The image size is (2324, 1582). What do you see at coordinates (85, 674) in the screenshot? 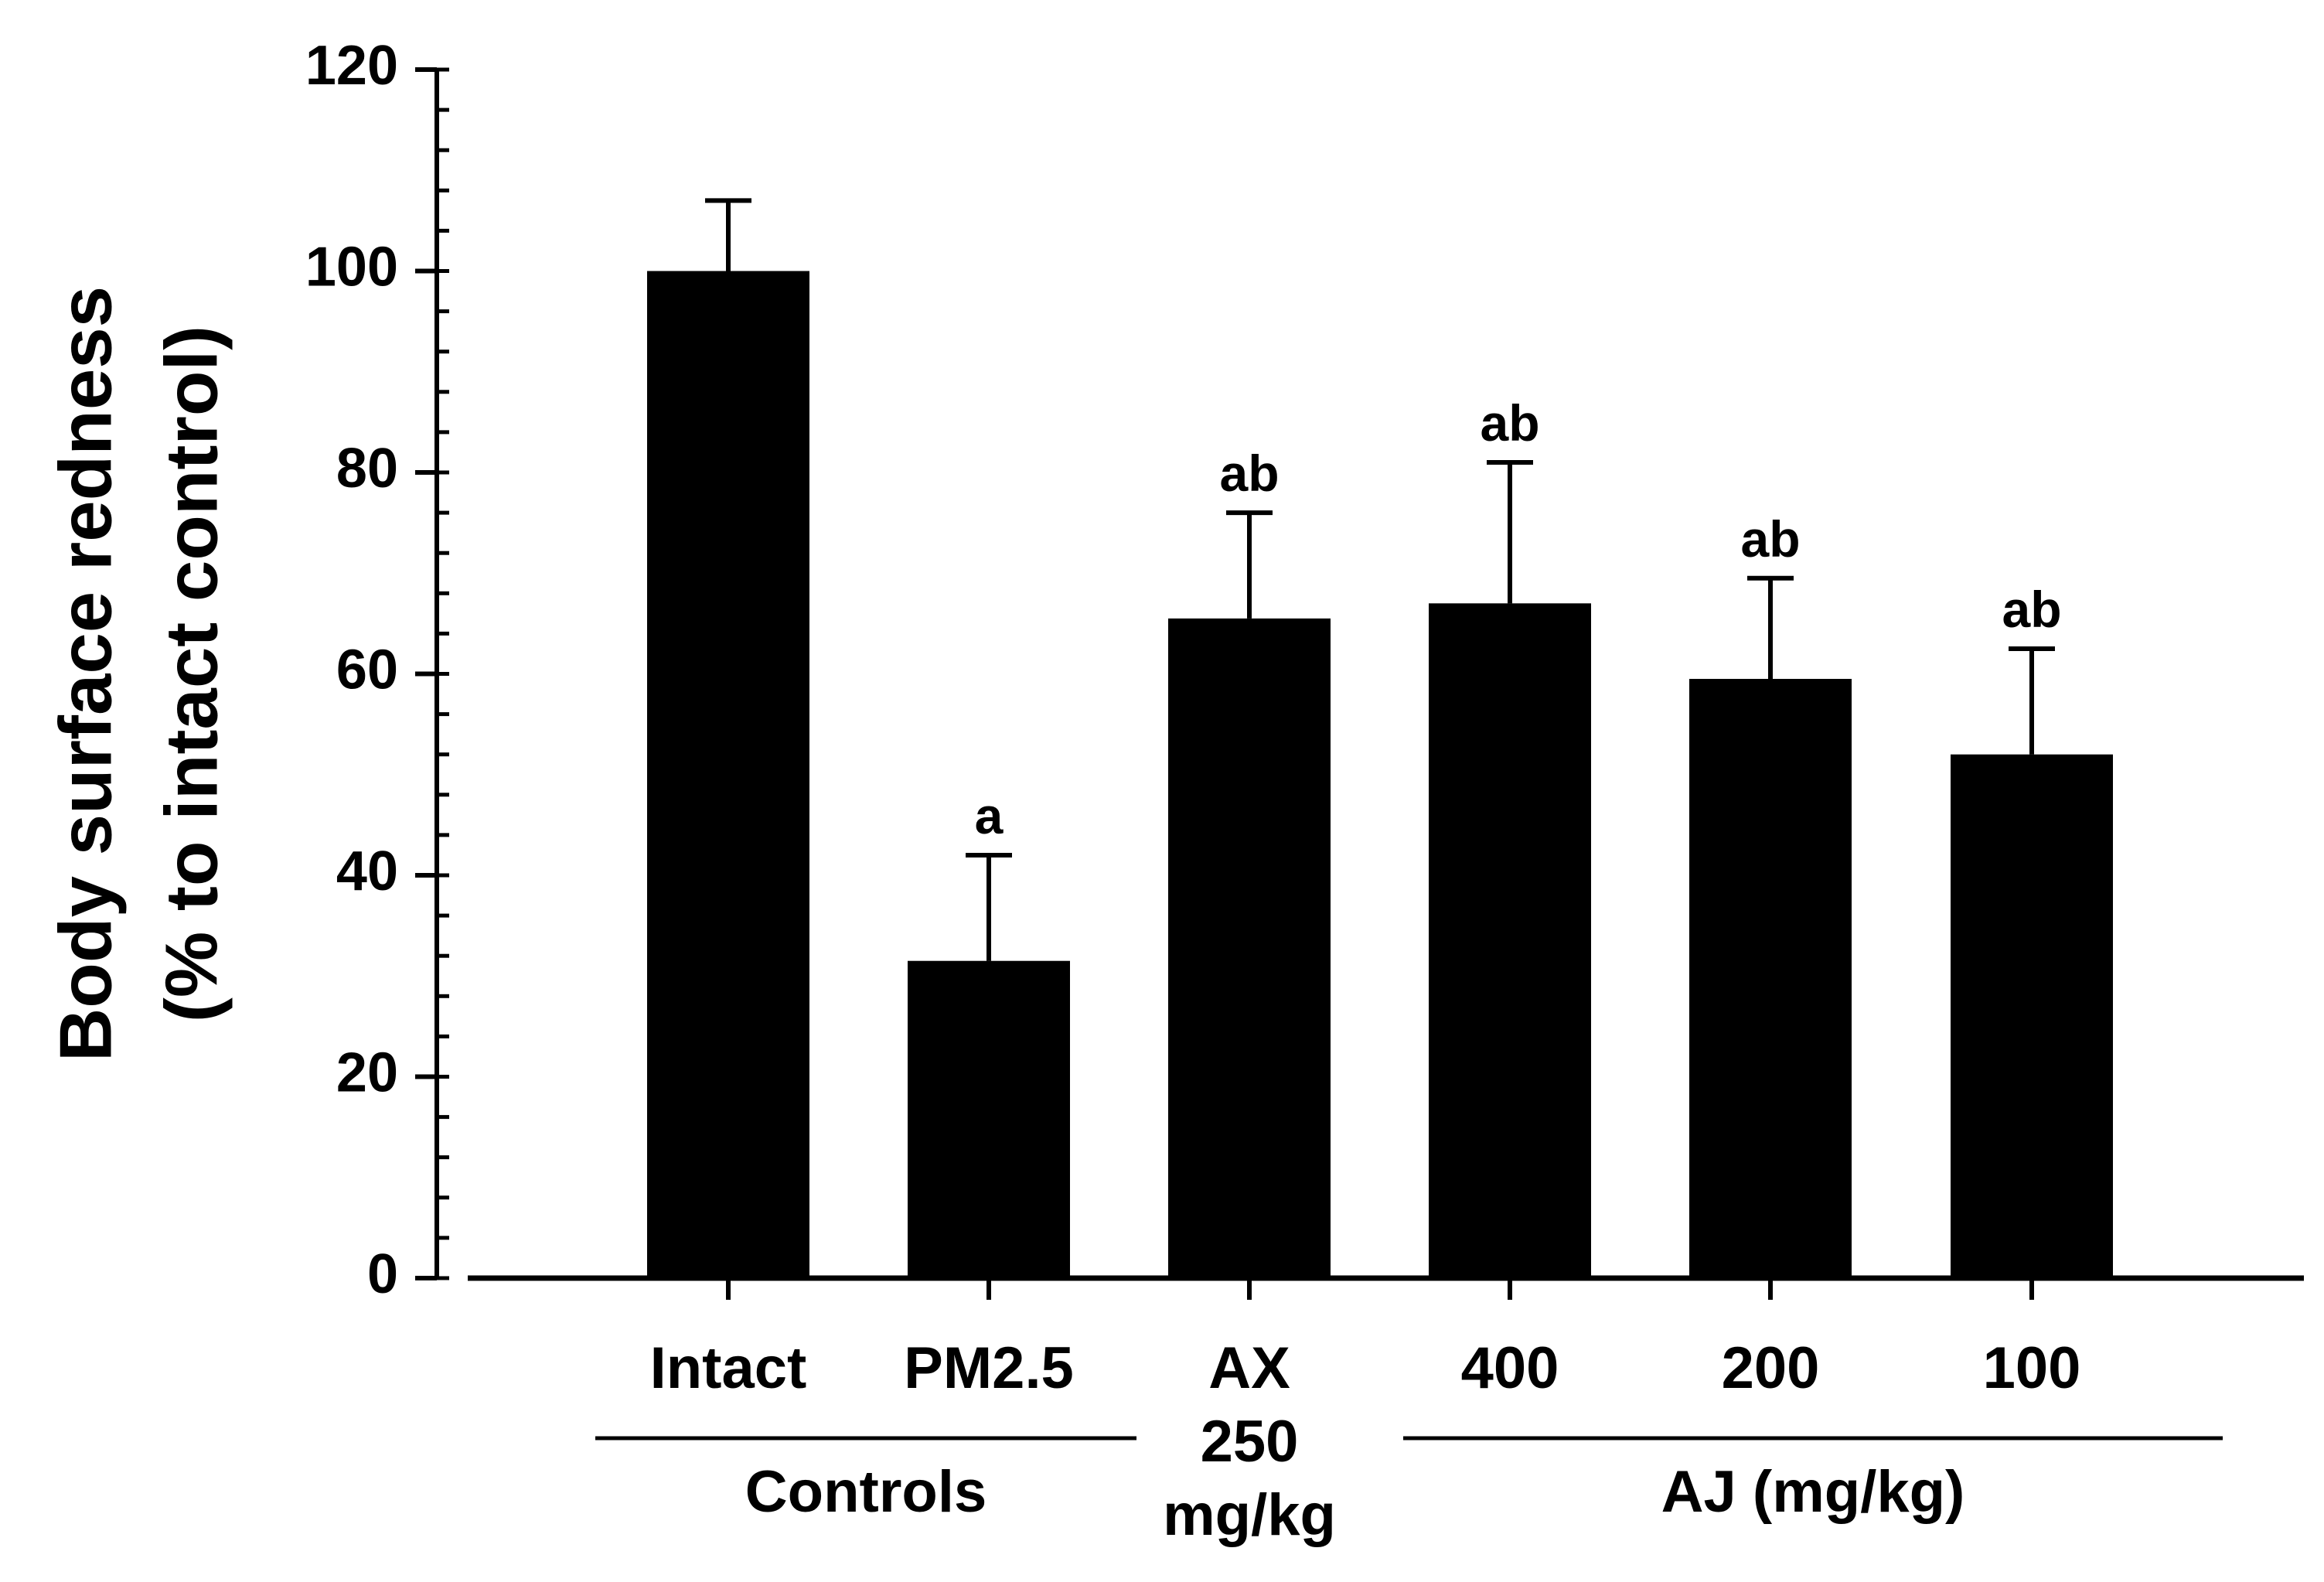
I see `y-axis-label-line: Body surface redness` at bounding box center [85, 674].